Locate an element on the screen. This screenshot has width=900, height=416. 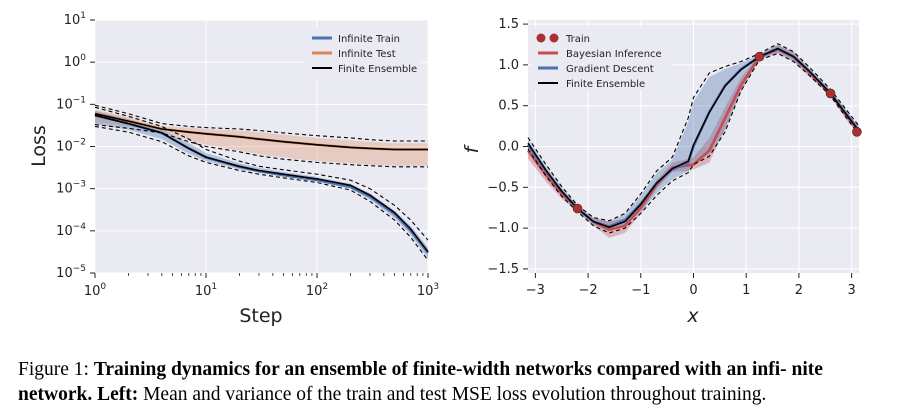
right-x-tick-label: 2 is located at coordinates (799, 290).